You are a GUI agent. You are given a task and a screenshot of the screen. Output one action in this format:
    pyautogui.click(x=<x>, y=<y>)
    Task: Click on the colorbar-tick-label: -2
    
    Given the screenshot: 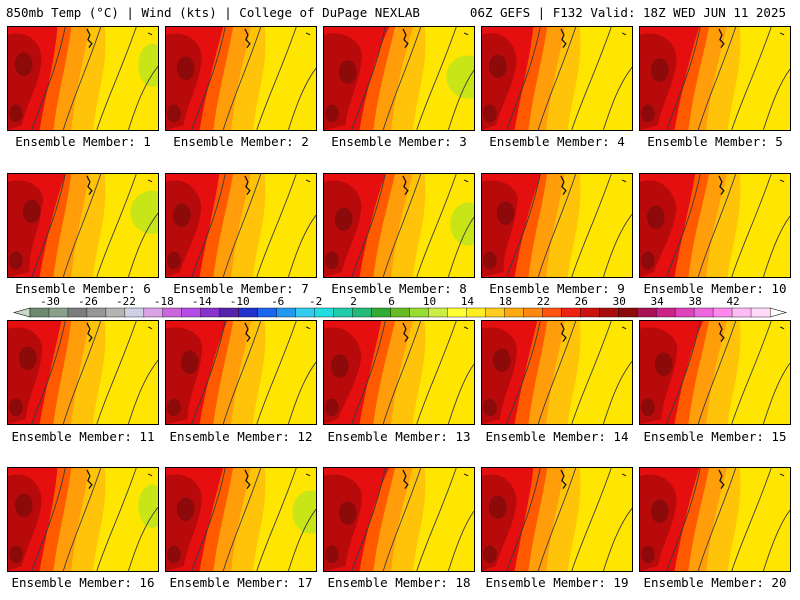 What is the action you would take?
    pyautogui.click(x=315, y=302)
    